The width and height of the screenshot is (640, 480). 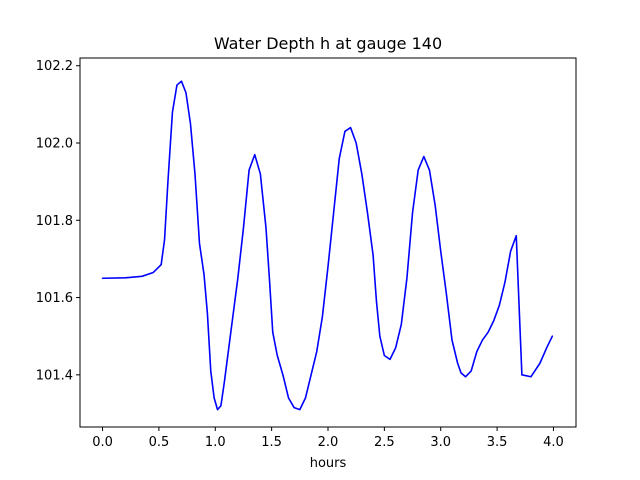 What do you see at coordinates (271, 442) in the screenshot?
I see `x-tick-label: 1.5` at bounding box center [271, 442].